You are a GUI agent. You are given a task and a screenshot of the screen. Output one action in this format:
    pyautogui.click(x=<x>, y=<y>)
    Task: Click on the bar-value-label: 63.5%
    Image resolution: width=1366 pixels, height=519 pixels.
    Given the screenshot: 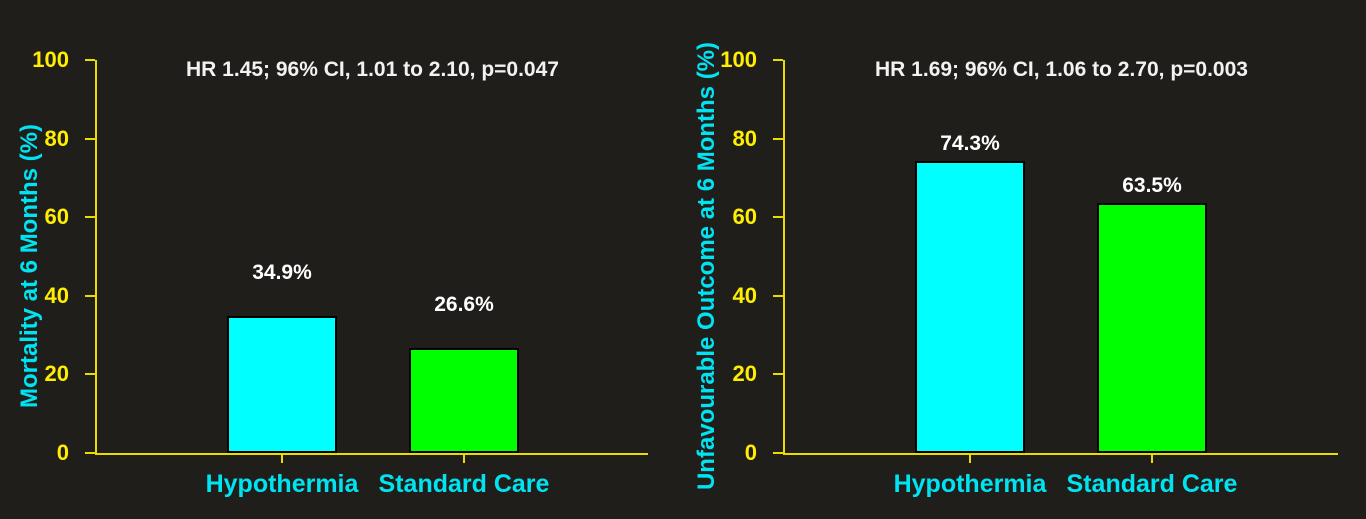 What is the action you would take?
    pyautogui.click(x=1152, y=186)
    